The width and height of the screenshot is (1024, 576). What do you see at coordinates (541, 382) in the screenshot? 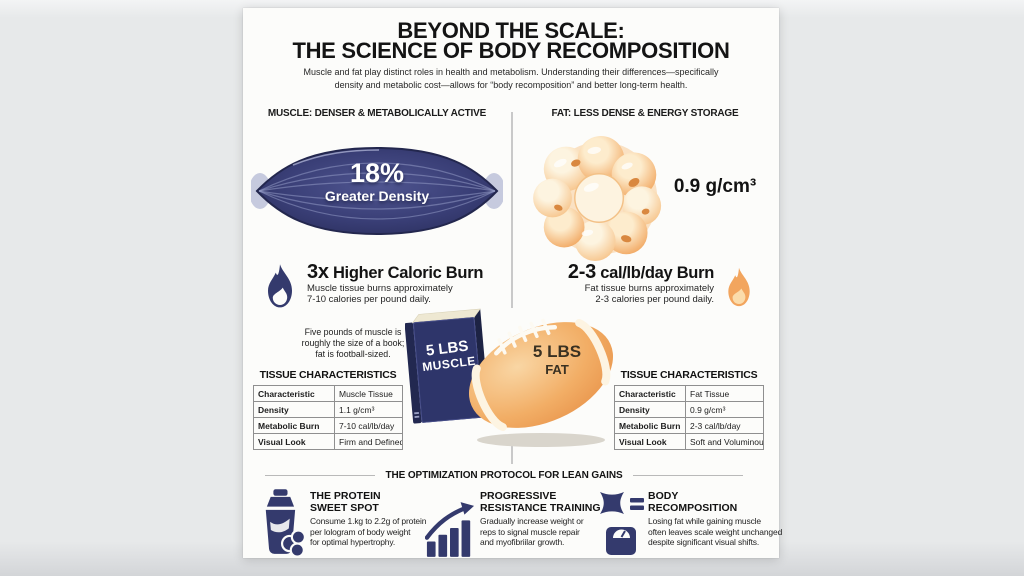
I see `football-icon` at bounding box center [541, 382].